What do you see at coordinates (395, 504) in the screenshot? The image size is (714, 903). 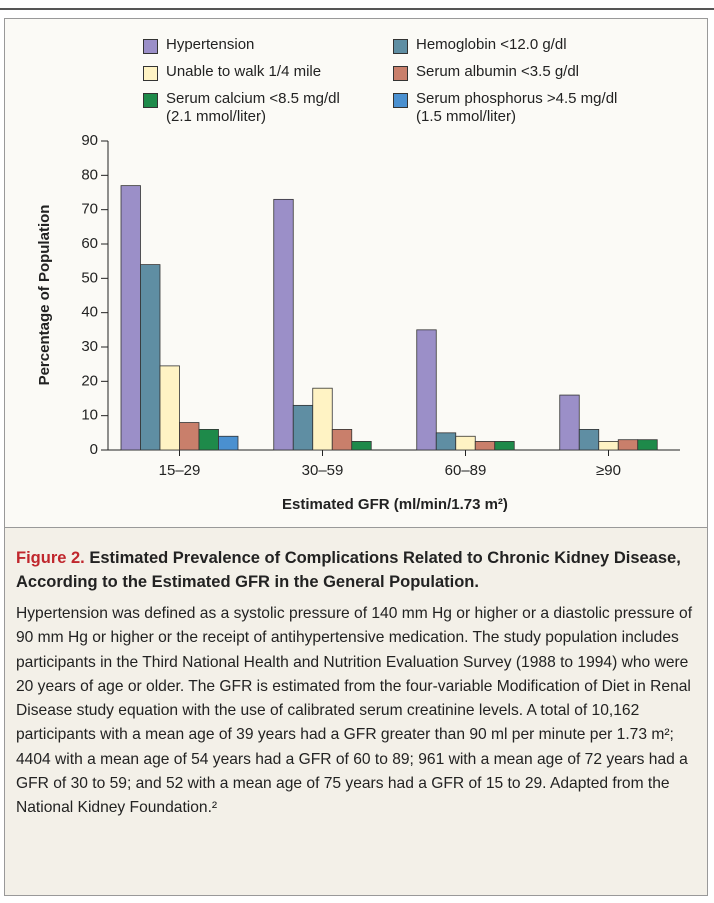 I see `x-axis-label: Estimated GFR (ml/min/1.73 m²)` at bounding box center [395, 504].